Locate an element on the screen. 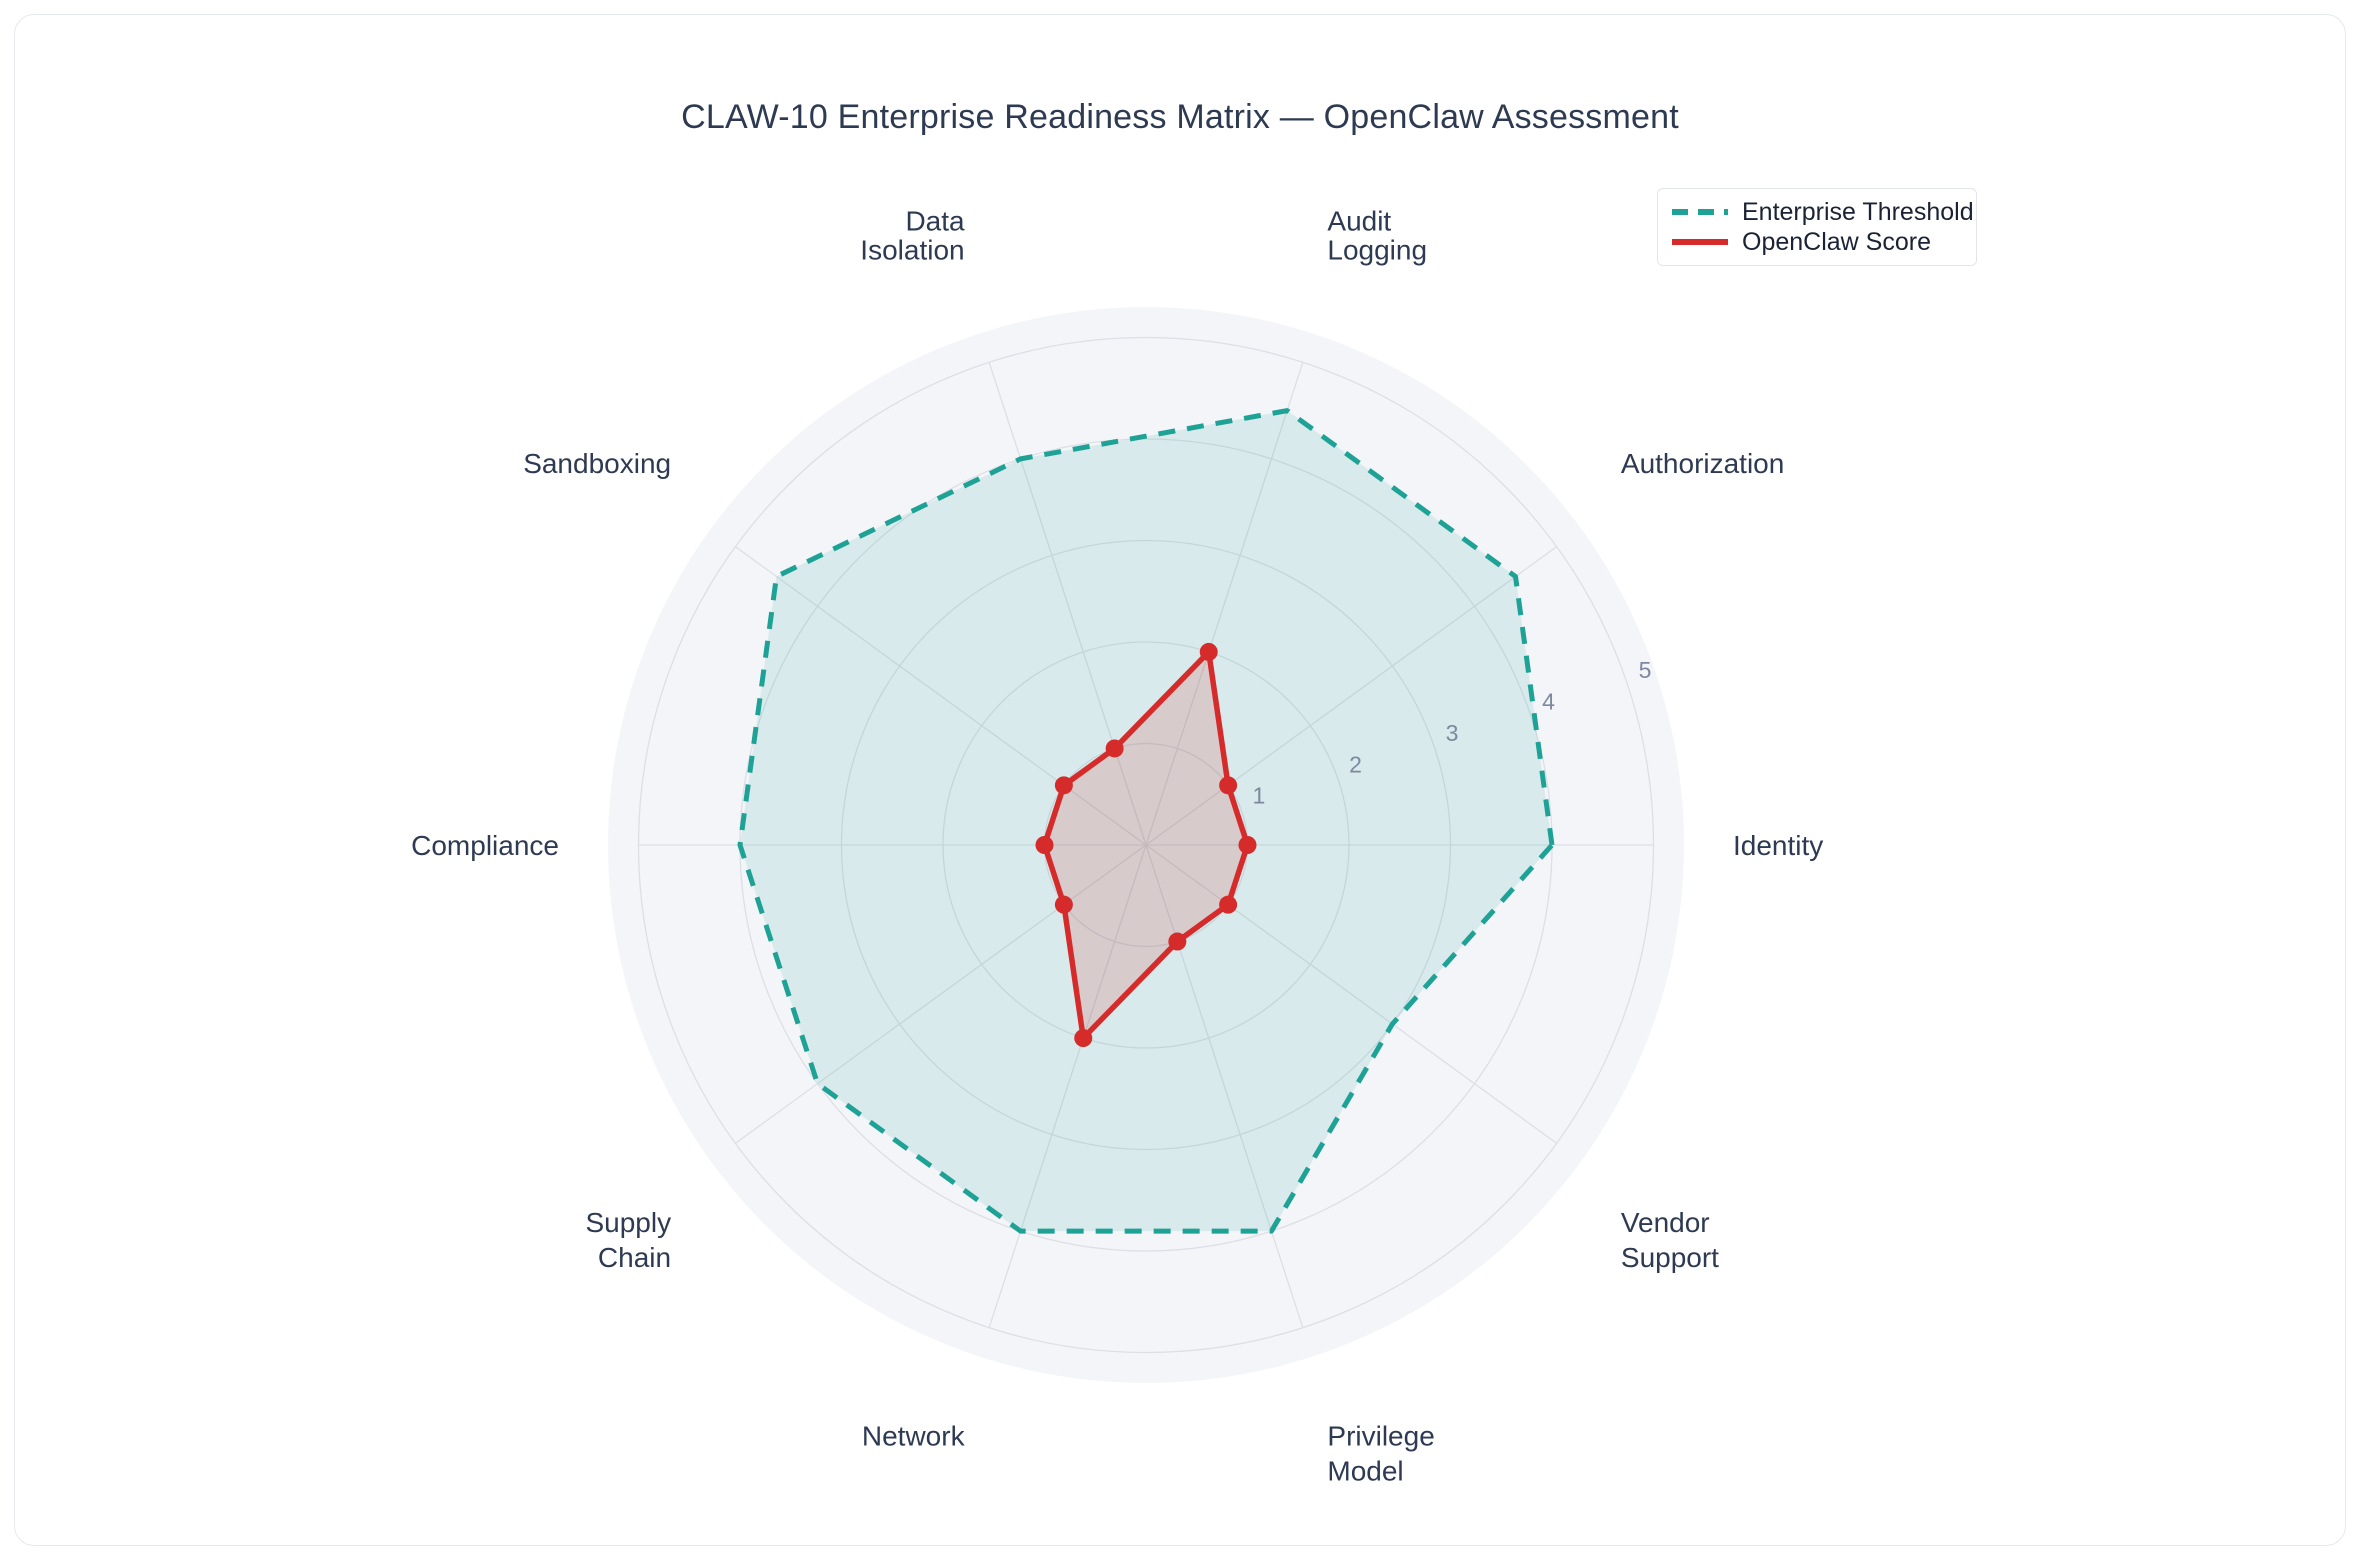  openclaw-score-swatch-icon is located at coordinates (1700, 242).